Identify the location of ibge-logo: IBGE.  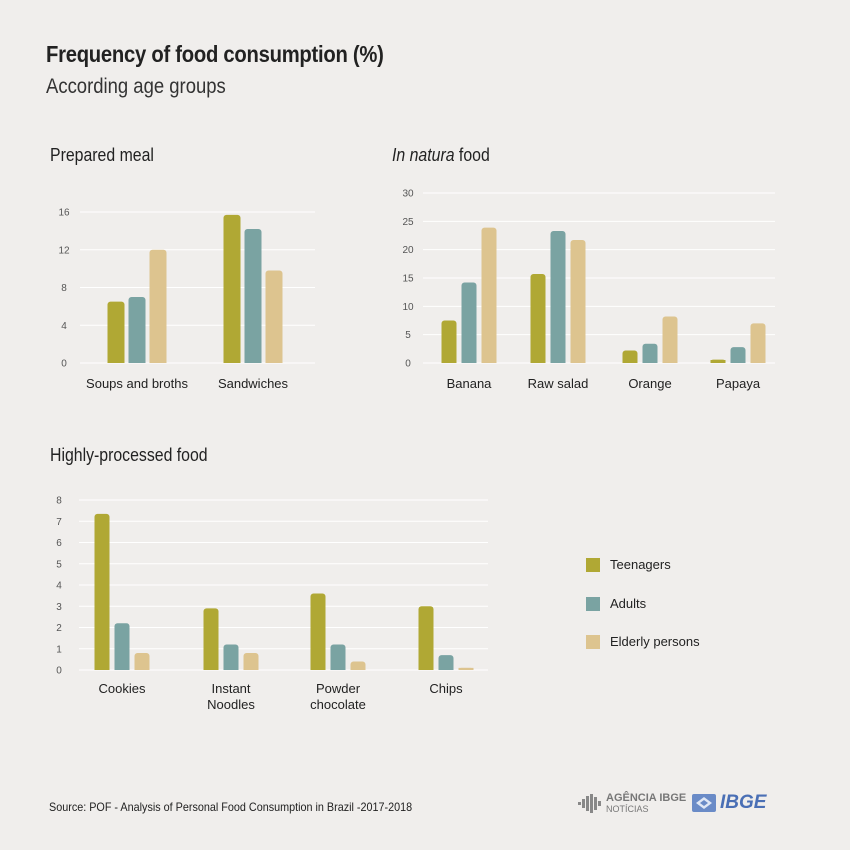
(729, 803).